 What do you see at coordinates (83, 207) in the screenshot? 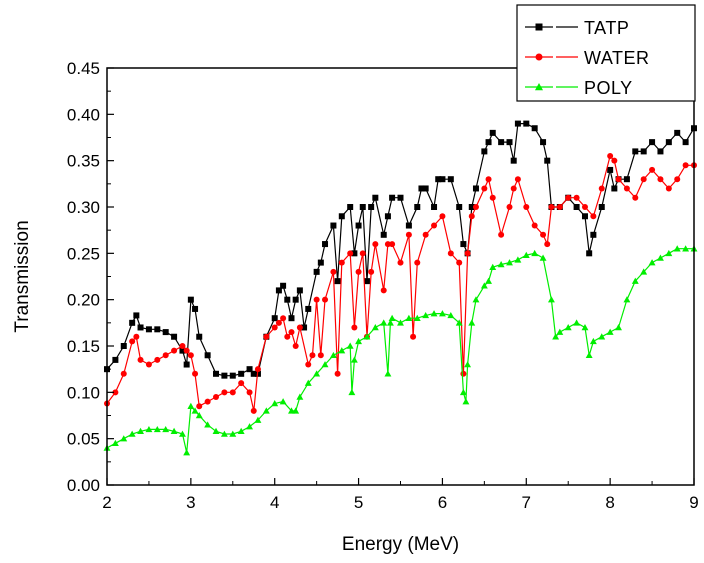
I see `y-tick-label: 0.30` at bounding box center [83, 207].